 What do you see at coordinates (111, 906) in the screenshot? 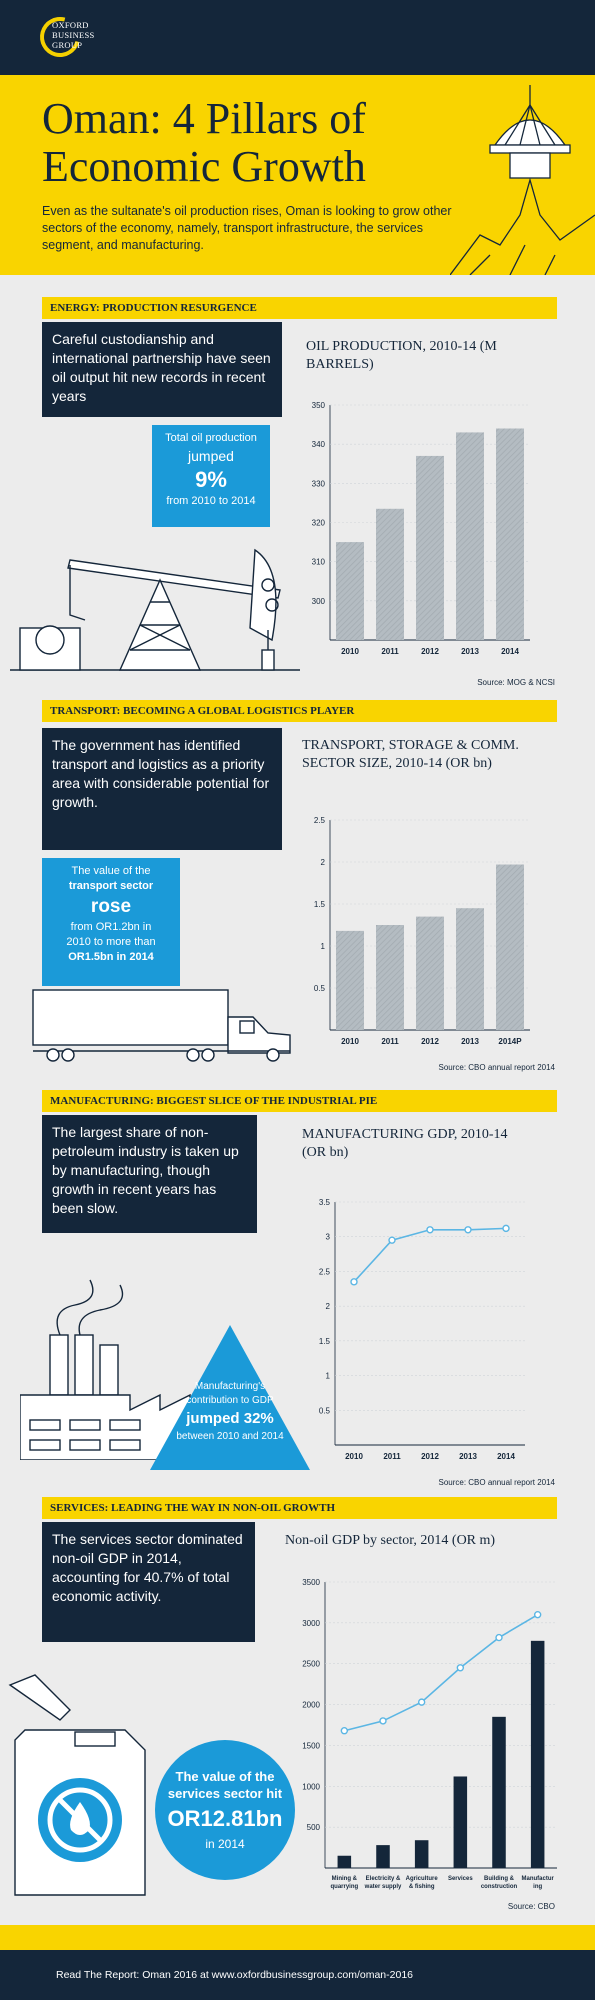
I see `transport-callout-value: rose` at bounding box center [111, 906].